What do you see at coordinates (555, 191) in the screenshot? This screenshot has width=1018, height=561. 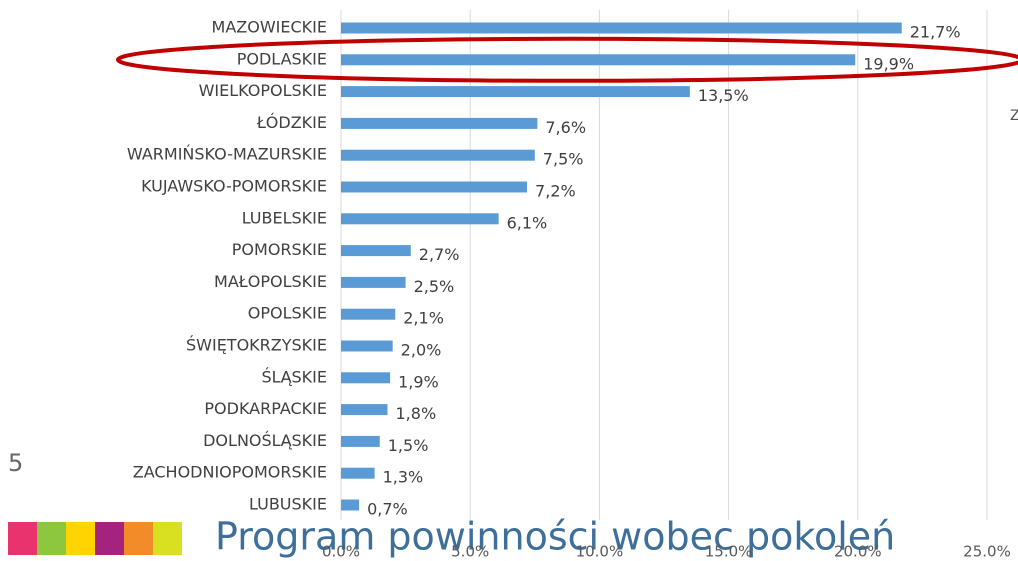 I see `value-label: 7,2%` at bounding box center [555, 191].